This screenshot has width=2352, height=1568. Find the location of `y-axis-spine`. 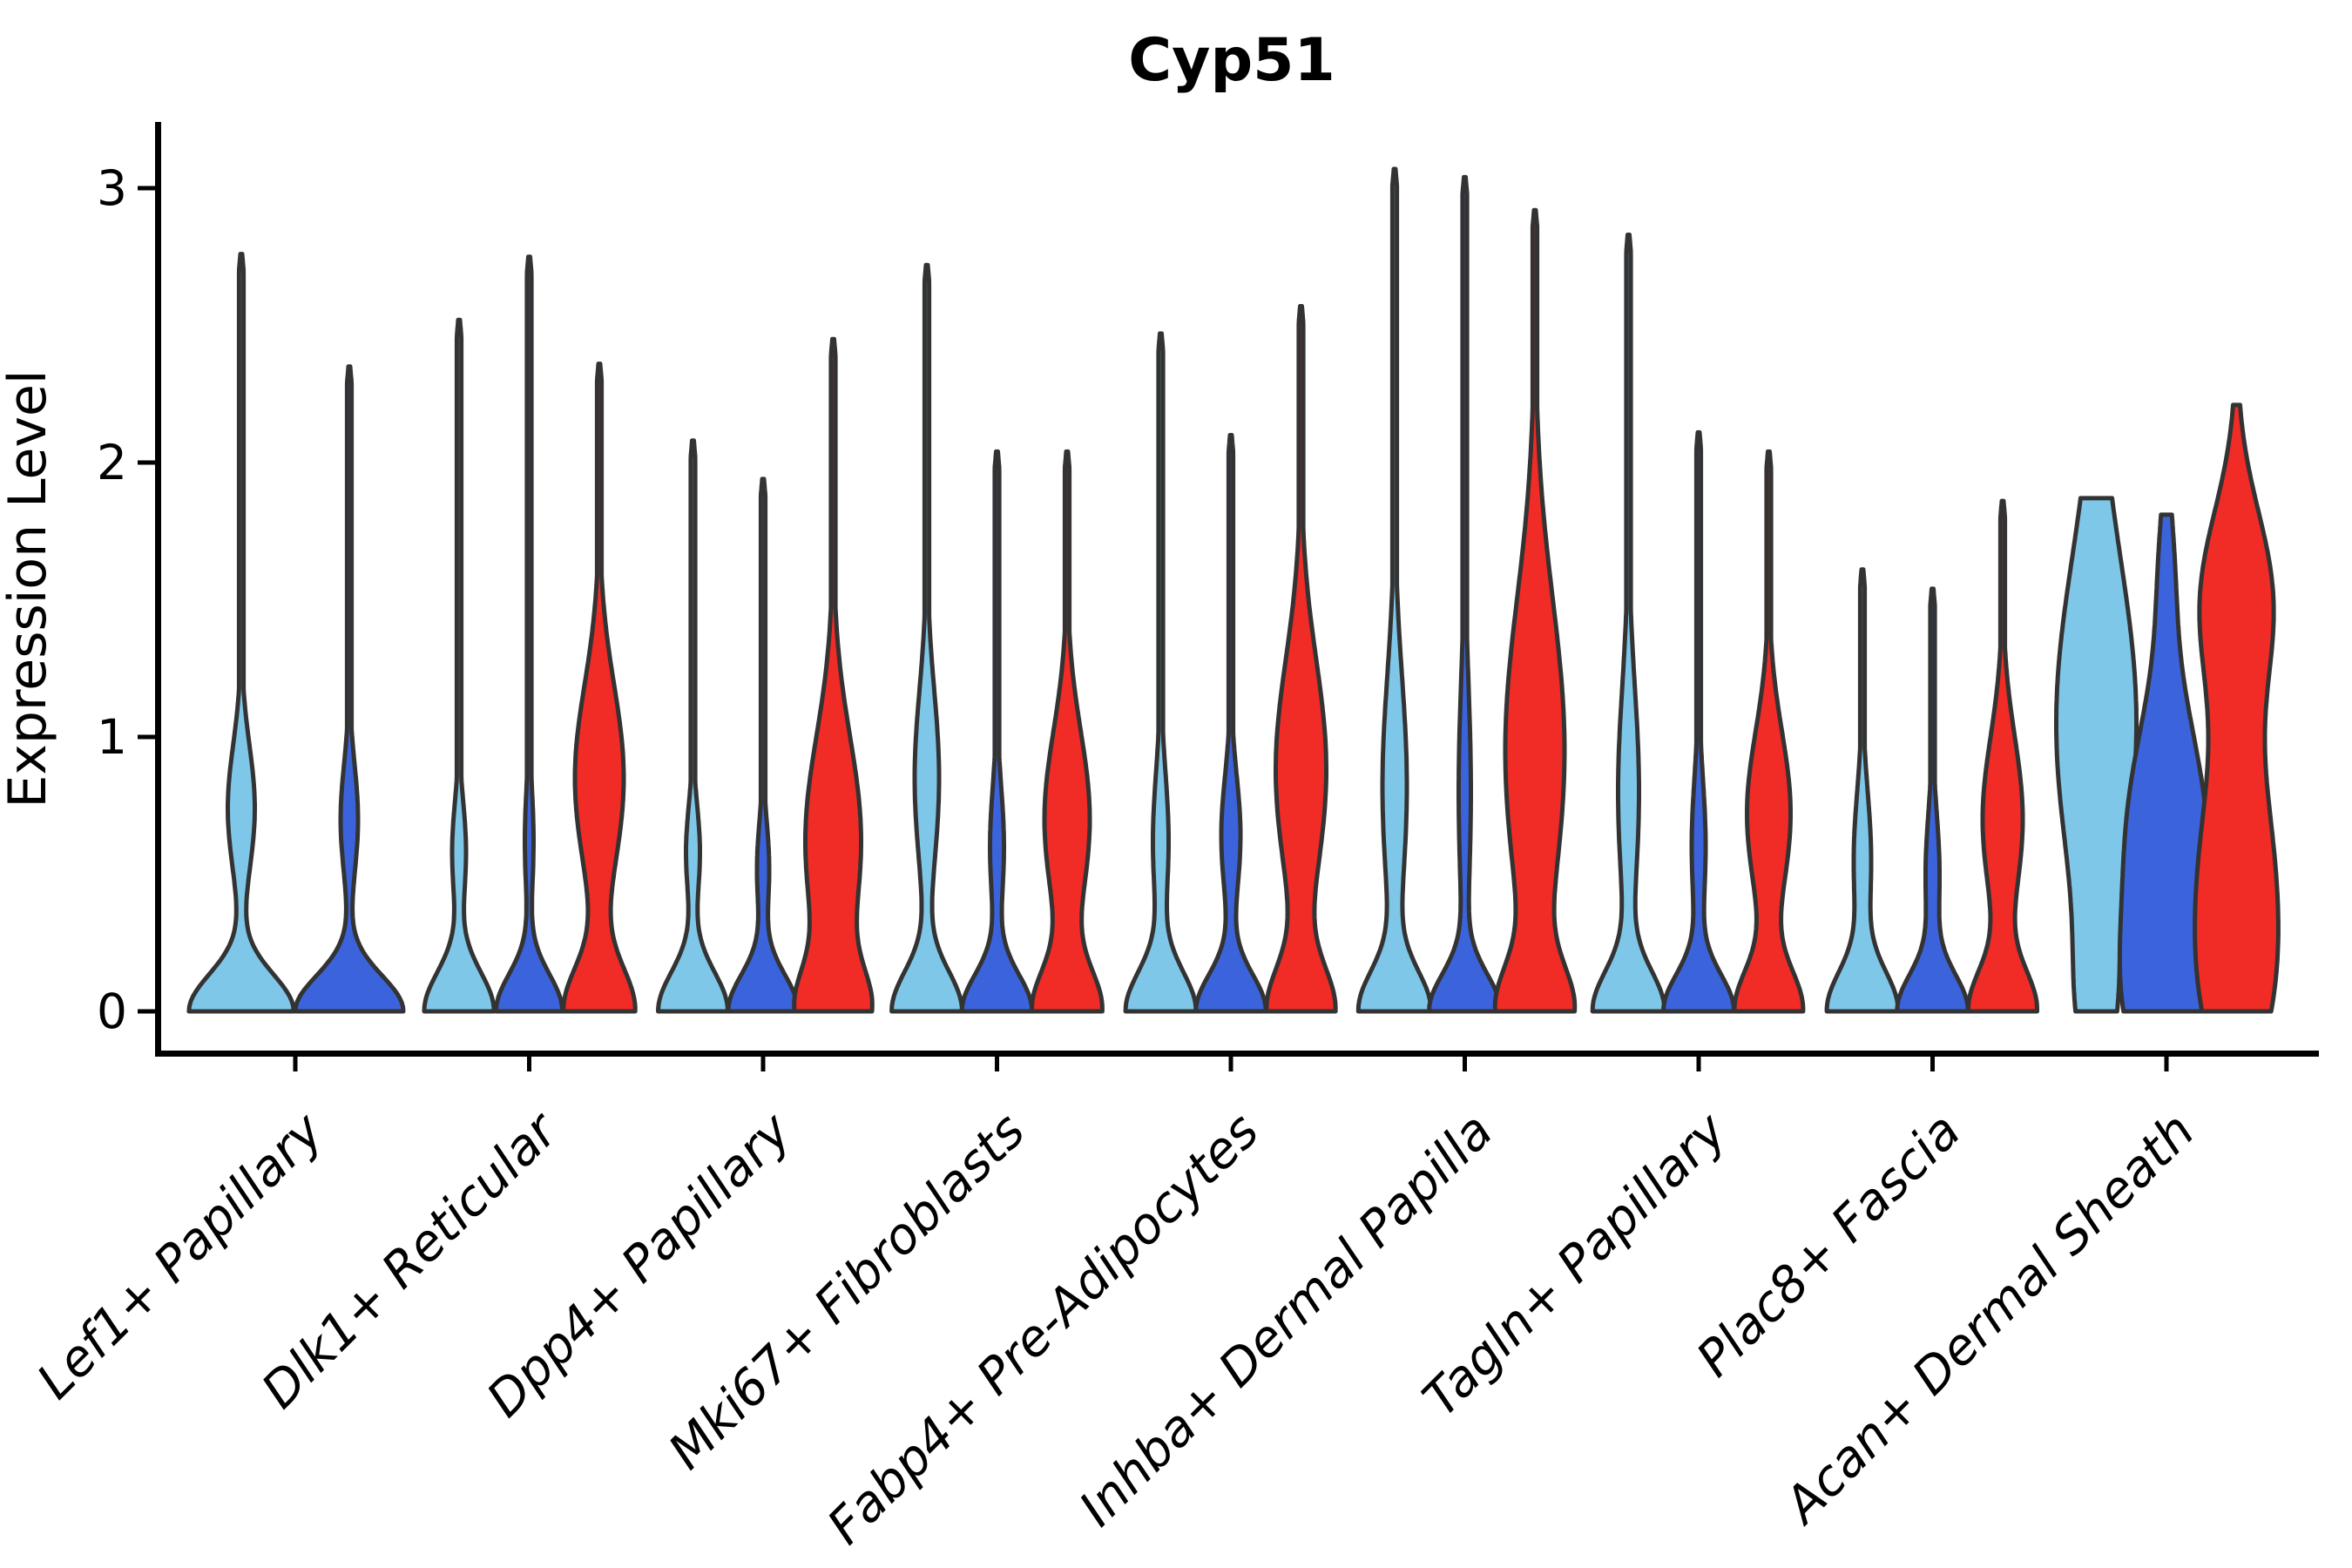

y-axis-spine is located at coordinates (158, 589).